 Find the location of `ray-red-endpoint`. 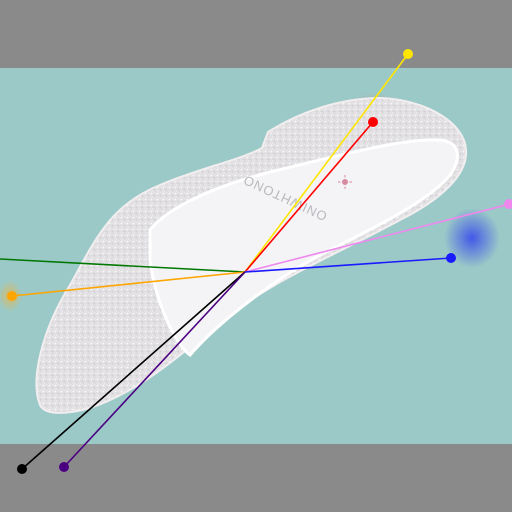

ray-red-endpoint is located at coordinates (373, 122).